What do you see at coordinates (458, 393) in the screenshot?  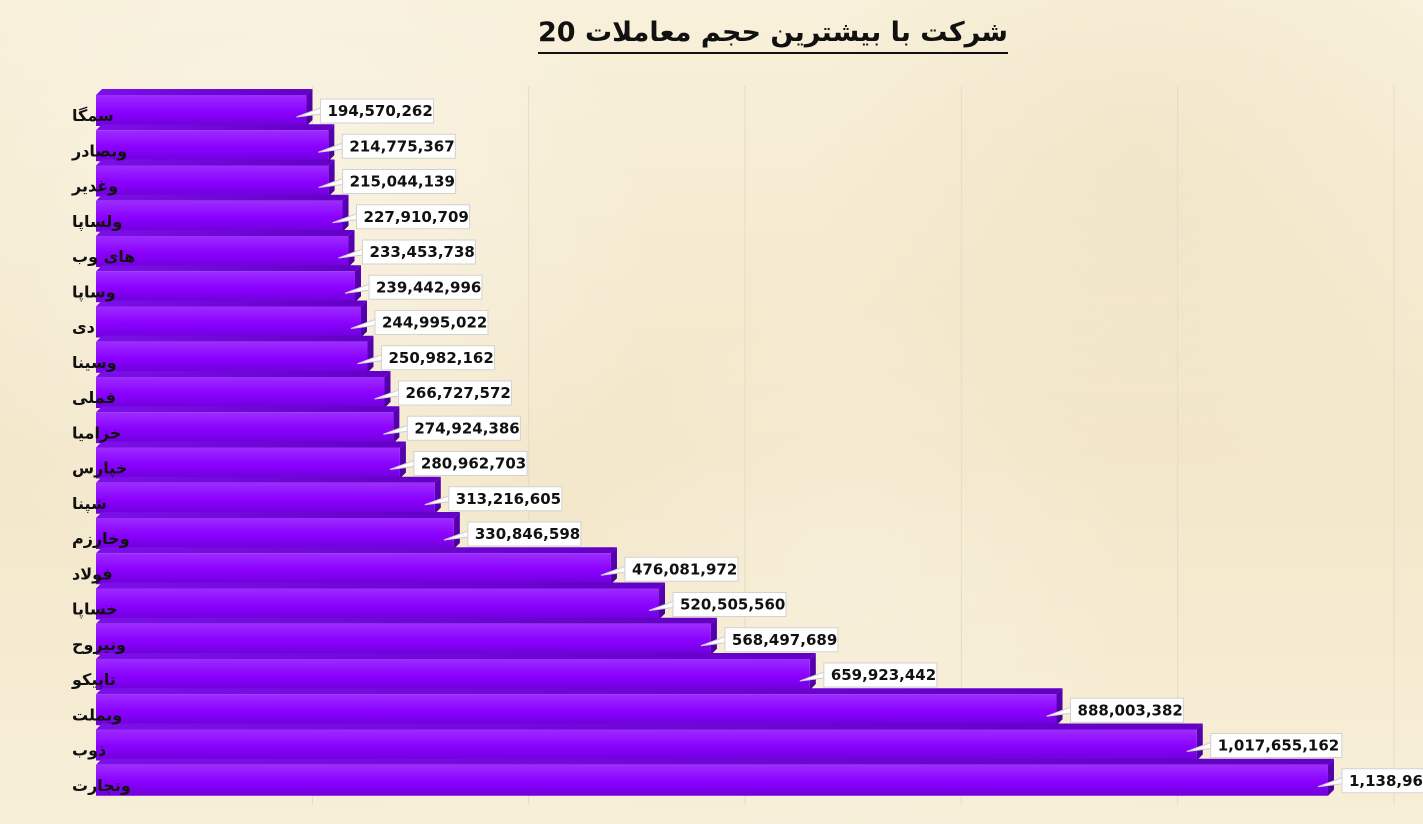 I see `data-label: 266,727,572` at bounding box center [458, 393].